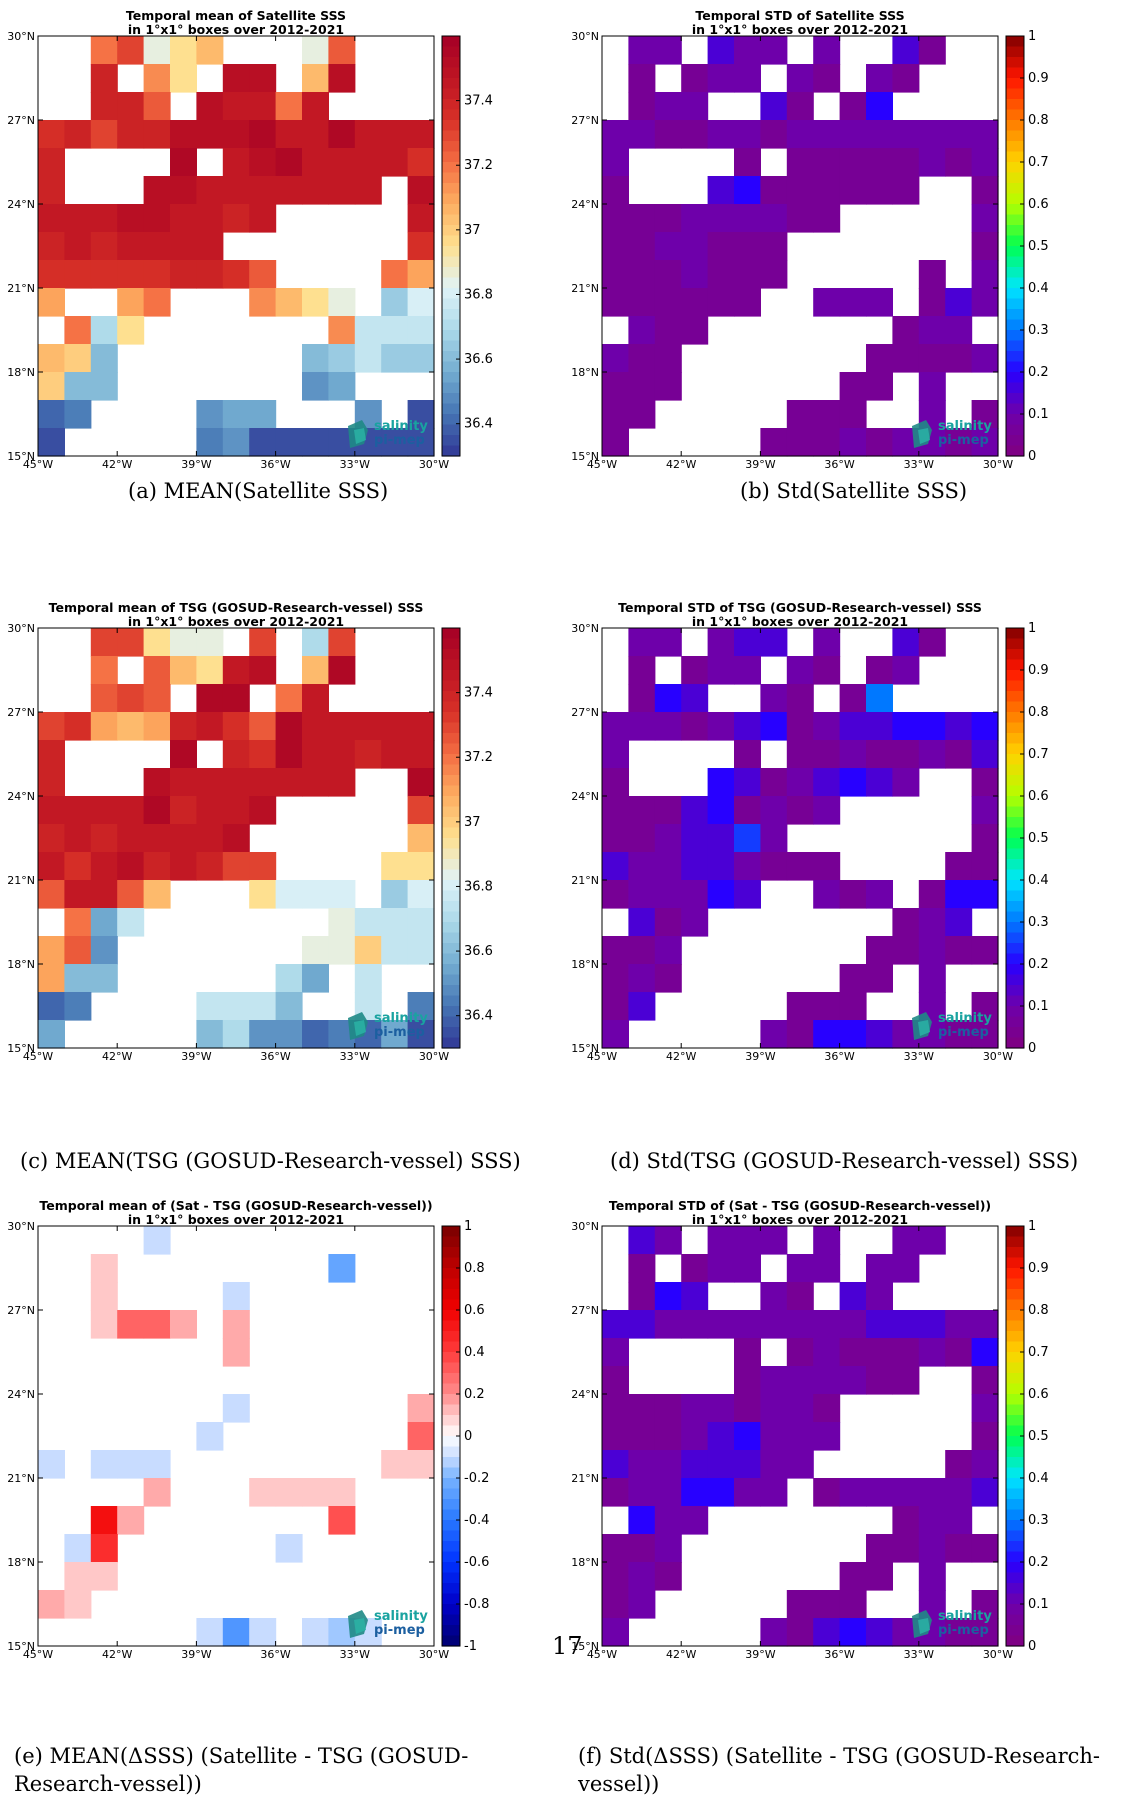 This screenshot has height=1803, width=1129. What do you see at coordinates (236, 1219) in the screenshot?
I see `chart-subtitle: in 1°x1° boxes over 2012-2021` at bounding box center [236, 1219].